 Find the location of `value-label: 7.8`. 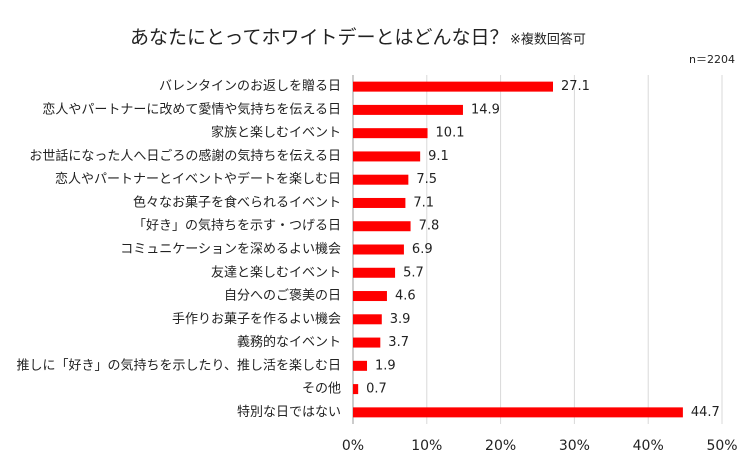

value-label: 7.8 is located at coordinates (429, 226).